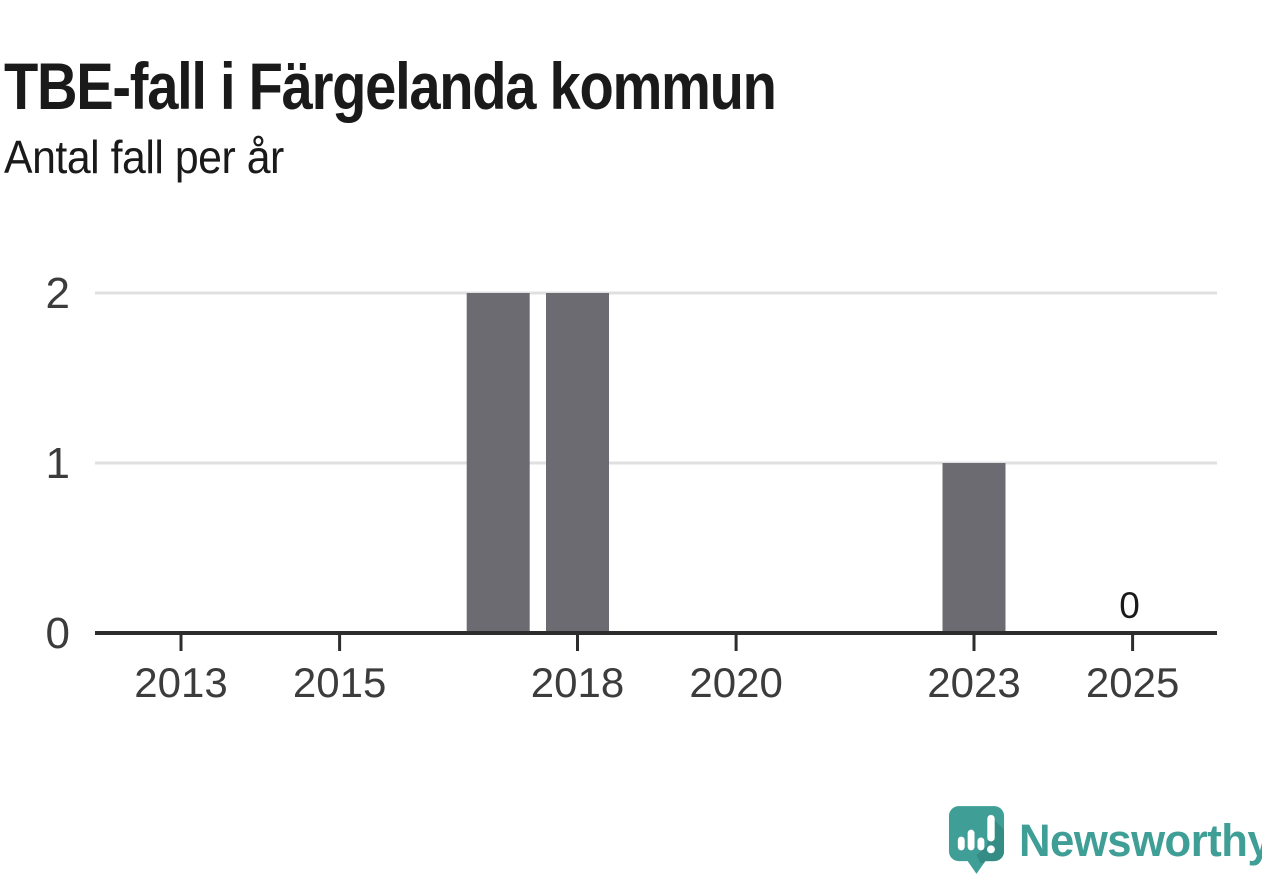 This screenshot has width=1262, height=879. I want to click on y-tick-label-2: 2, so click(58, 293).